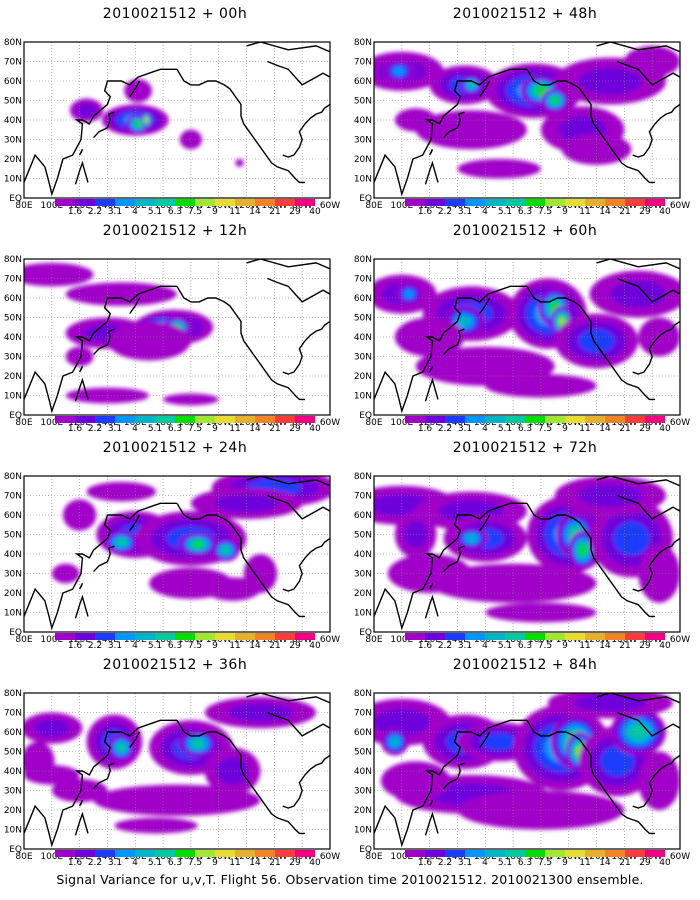  I want to click on colorbar-label: 11, so click(234, 429).